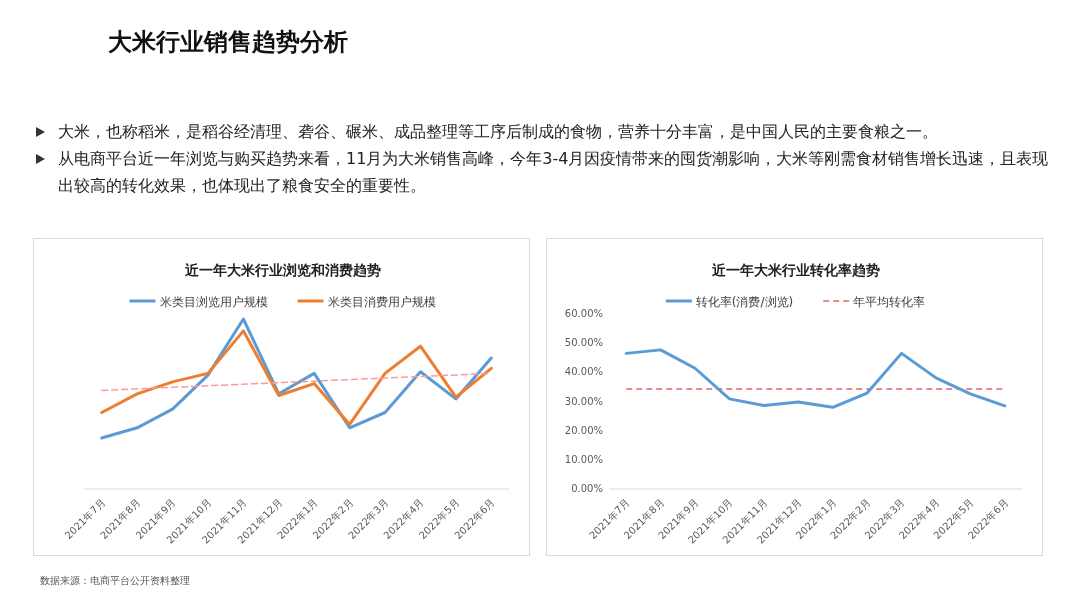 The width and height of the screenshot is (1080, 608). I want to click on y-tick-label: 20.00%, so click(583, 430).